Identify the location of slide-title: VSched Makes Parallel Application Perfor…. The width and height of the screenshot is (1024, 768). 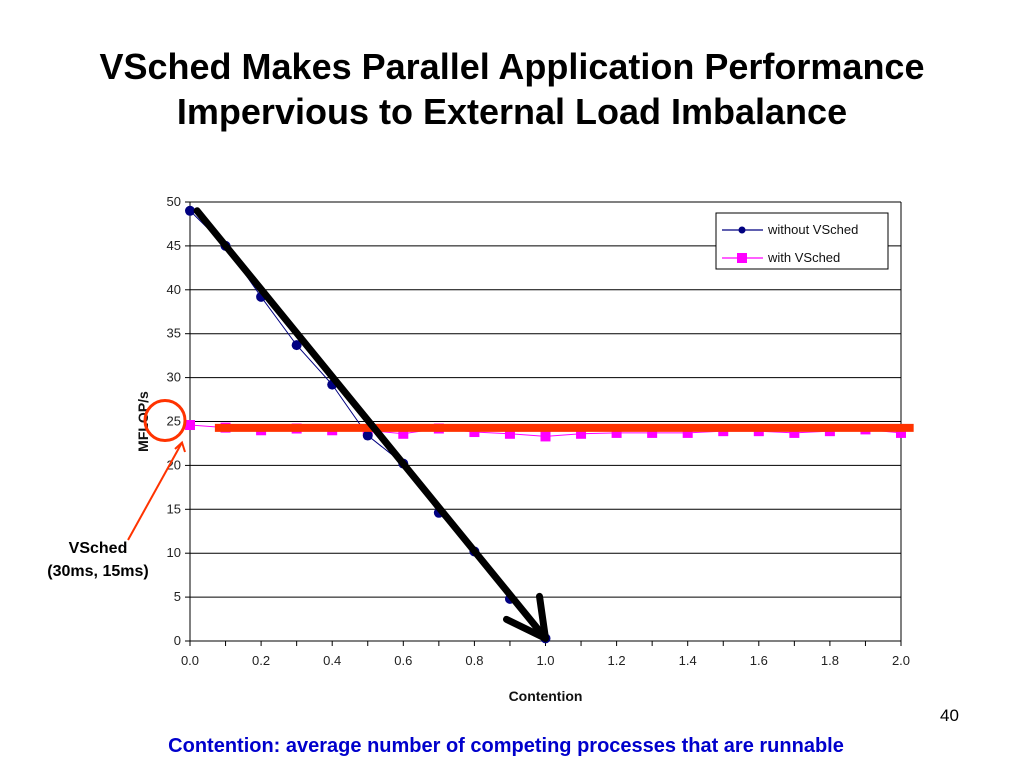
(512, 89).